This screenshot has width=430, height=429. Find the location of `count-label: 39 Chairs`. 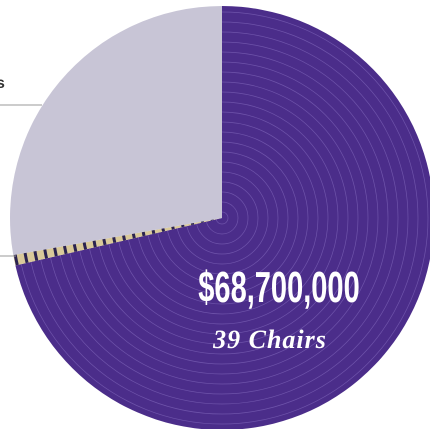

count-label: 39 Chairs is located at coordinates (269, 339).